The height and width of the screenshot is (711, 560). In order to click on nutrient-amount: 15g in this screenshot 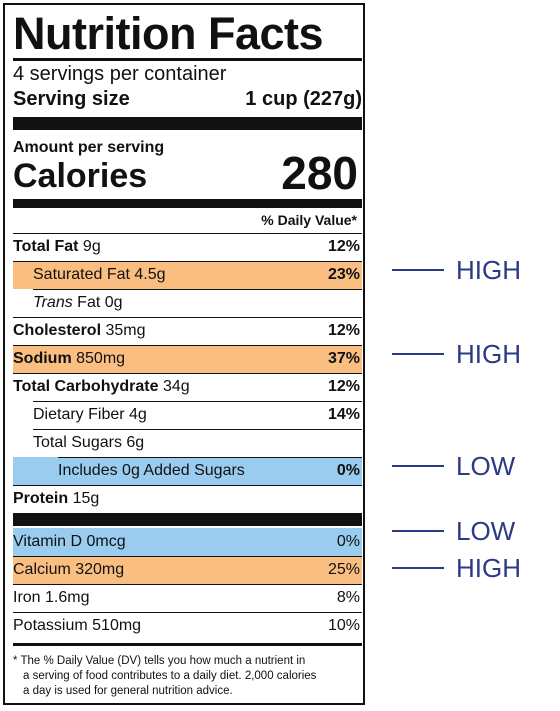, I will do `click(84, 498)`.